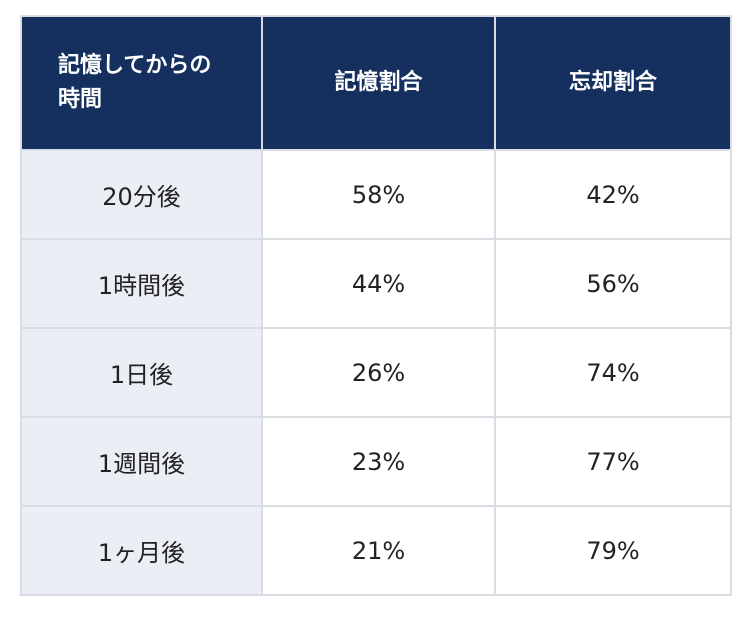 The image size is (750, 632). I want to click on header-forgetting-rate: 忘却割合, so click(613, 83).